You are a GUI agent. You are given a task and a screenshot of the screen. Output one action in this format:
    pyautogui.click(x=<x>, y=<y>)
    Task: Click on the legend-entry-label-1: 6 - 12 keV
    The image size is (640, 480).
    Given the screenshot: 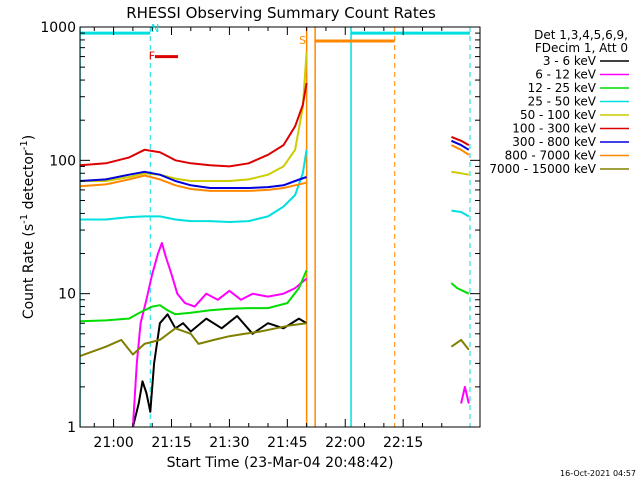 What is the action you would take?
    pyautogui.click(x=566, y=75)
    